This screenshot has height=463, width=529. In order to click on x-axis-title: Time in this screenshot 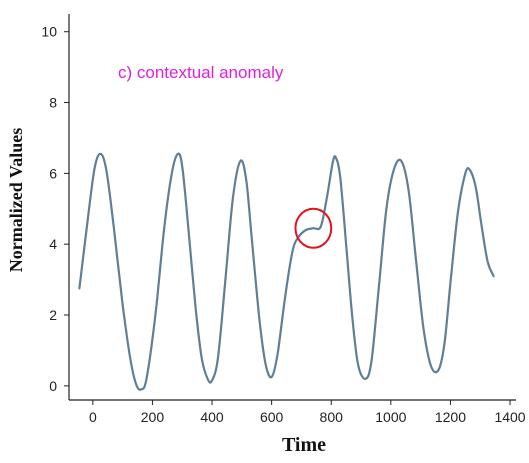, I will do `click(304, 445)`.